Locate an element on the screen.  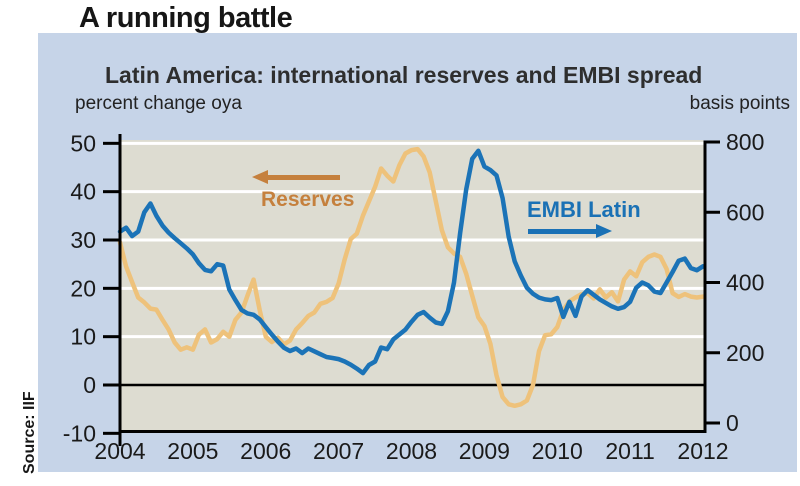
reserves-arrow-left-icon is located at coordinates (296, 177).